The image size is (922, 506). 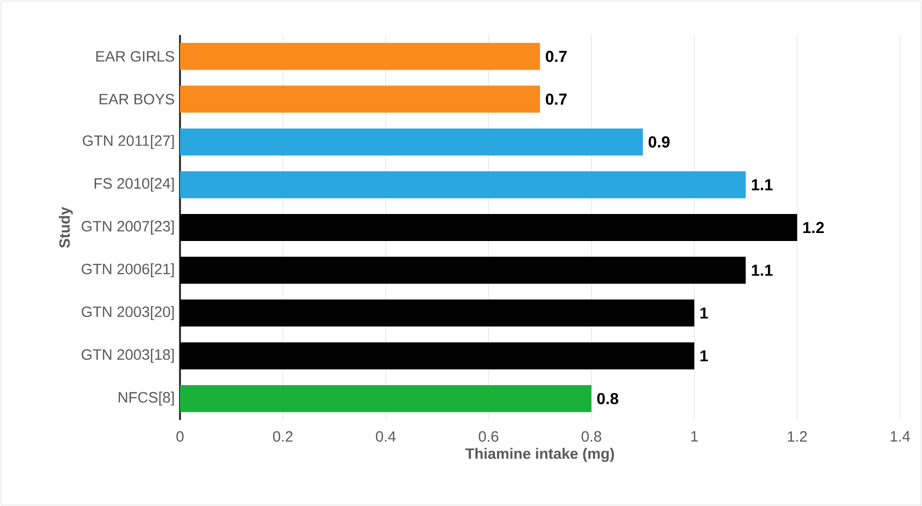 What do you see at coordinates (128, 227) in the screenshot?
I see `y-tick-label: GTN 2007[23]` at bounding box center [128, 227].